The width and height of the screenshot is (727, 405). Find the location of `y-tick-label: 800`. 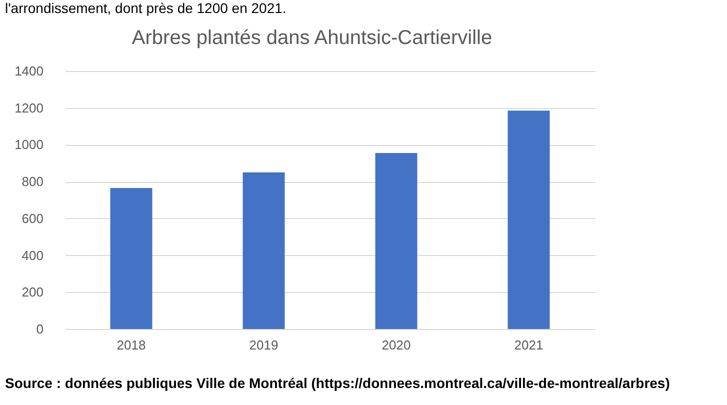

y-tick-label: 800 is located at coordinates (33, 182).